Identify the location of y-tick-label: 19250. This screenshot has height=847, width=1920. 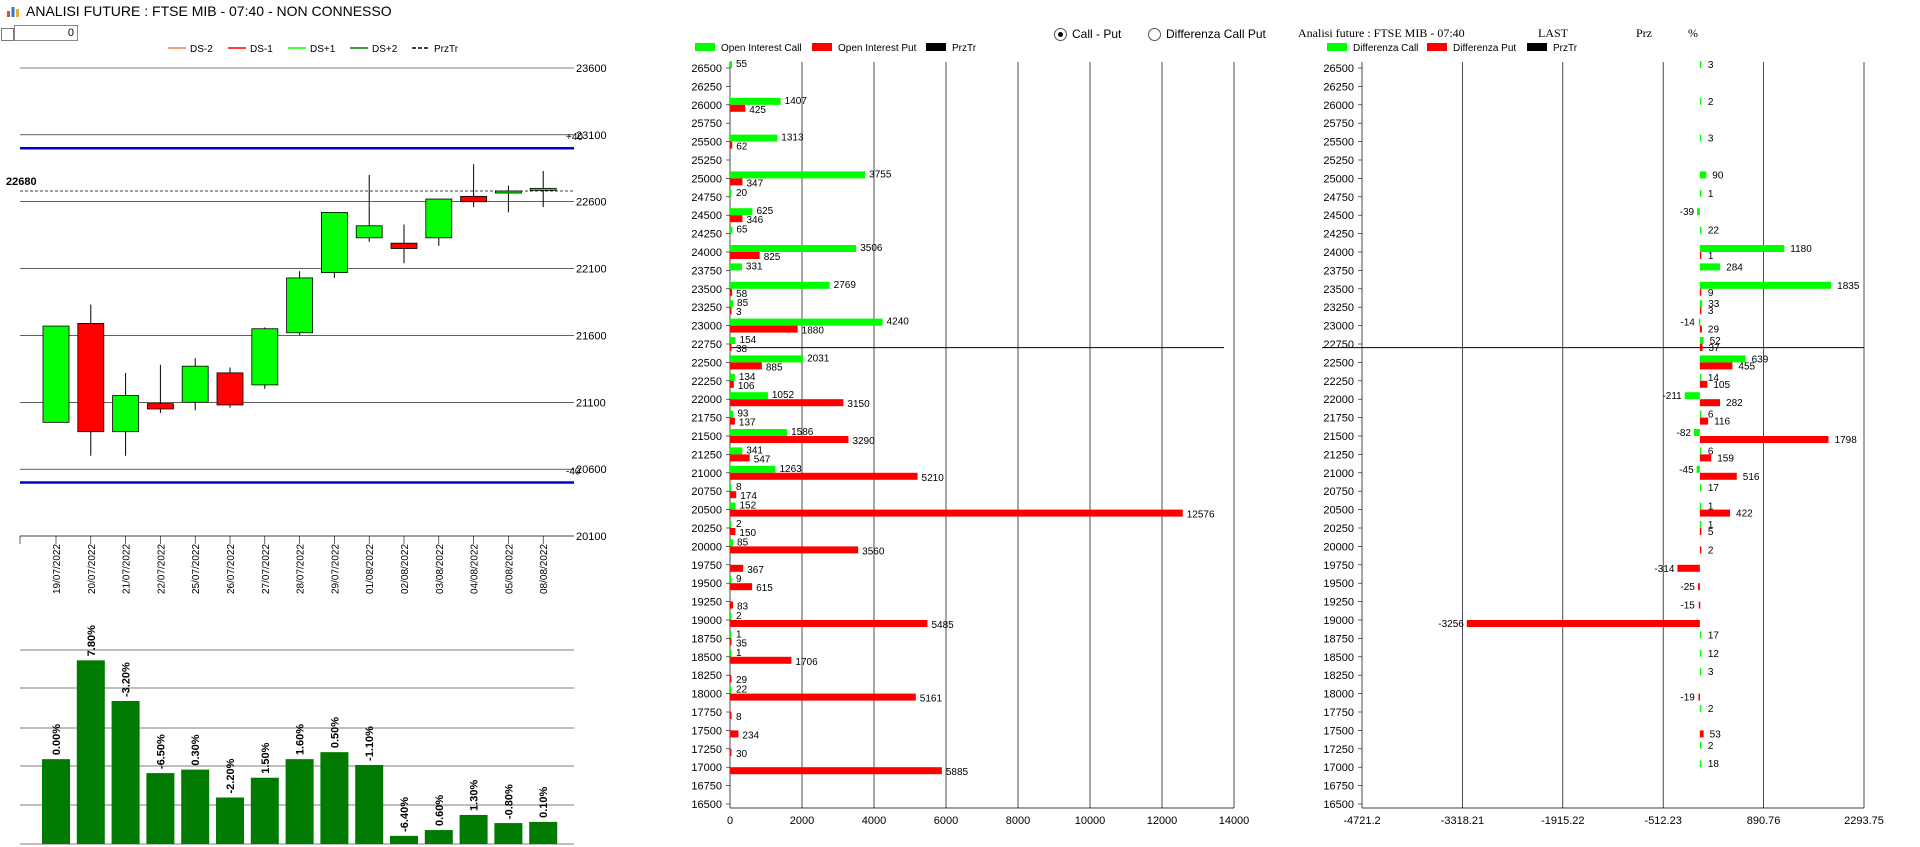
(1338, 603).